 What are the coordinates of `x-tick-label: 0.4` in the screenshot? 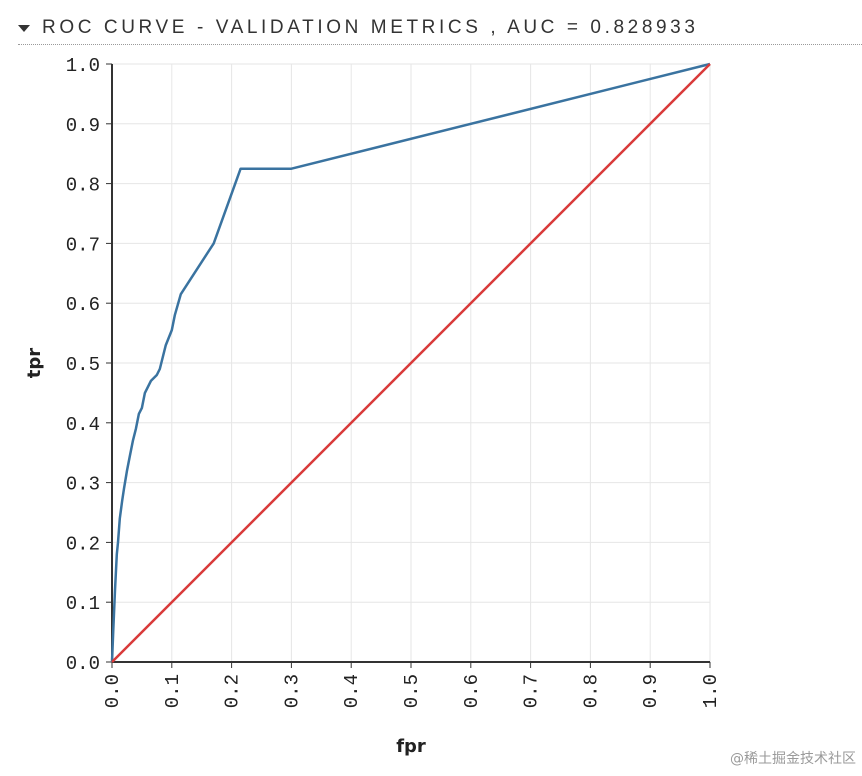 It's located at (352, 691).